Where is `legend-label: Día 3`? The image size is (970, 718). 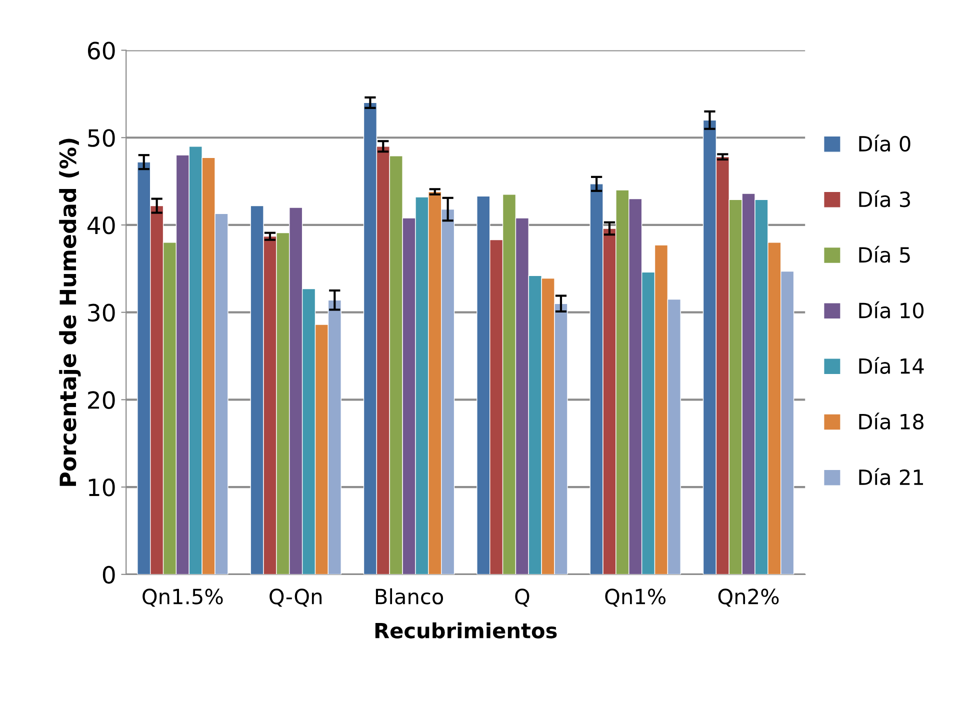 legend-label: Día 3 is located at coordinates (884, 199).